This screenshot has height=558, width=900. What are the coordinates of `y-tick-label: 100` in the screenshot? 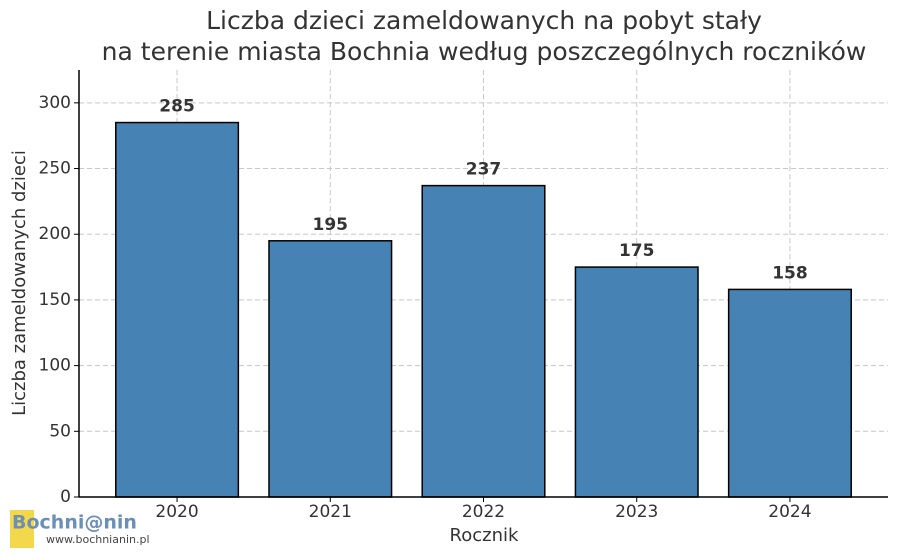 It's located at (55, 366).